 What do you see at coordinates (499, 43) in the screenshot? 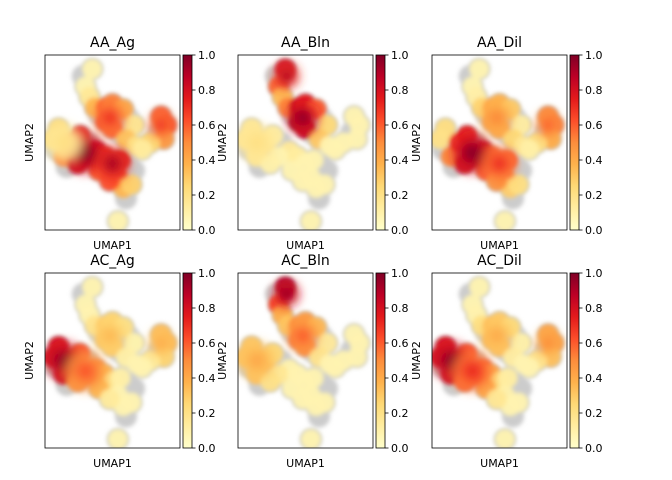
I see `panel-title: AA_Dil` at bounding box center [499, 43].